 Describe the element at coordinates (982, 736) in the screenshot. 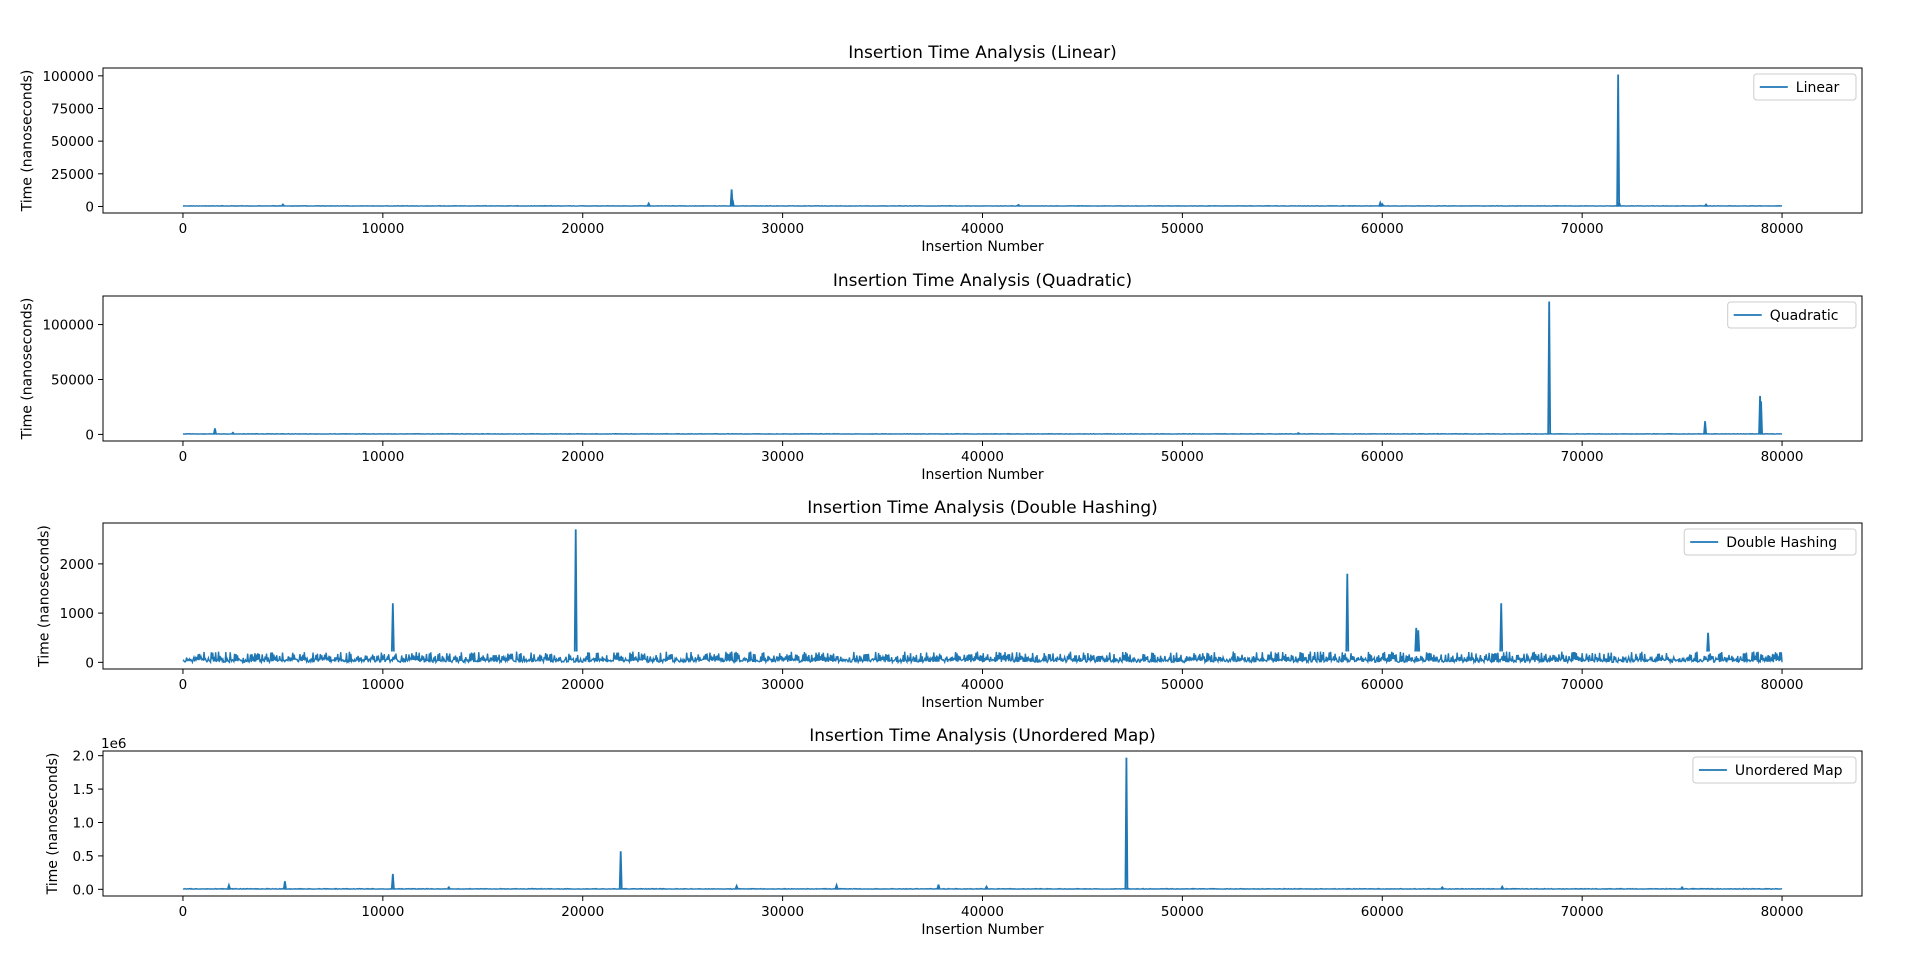

I see `chart-title: Insertion Time Analysis (Unordered Map)` at that location.